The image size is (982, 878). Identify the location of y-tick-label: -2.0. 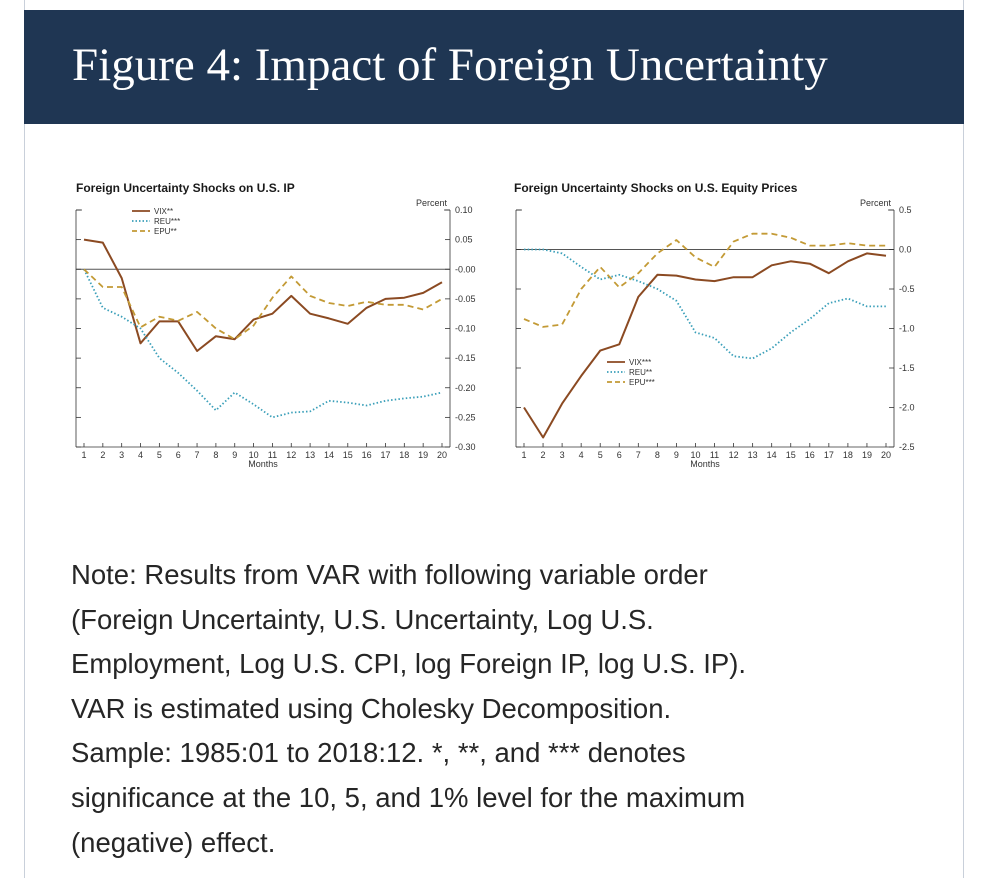
(907, 408).